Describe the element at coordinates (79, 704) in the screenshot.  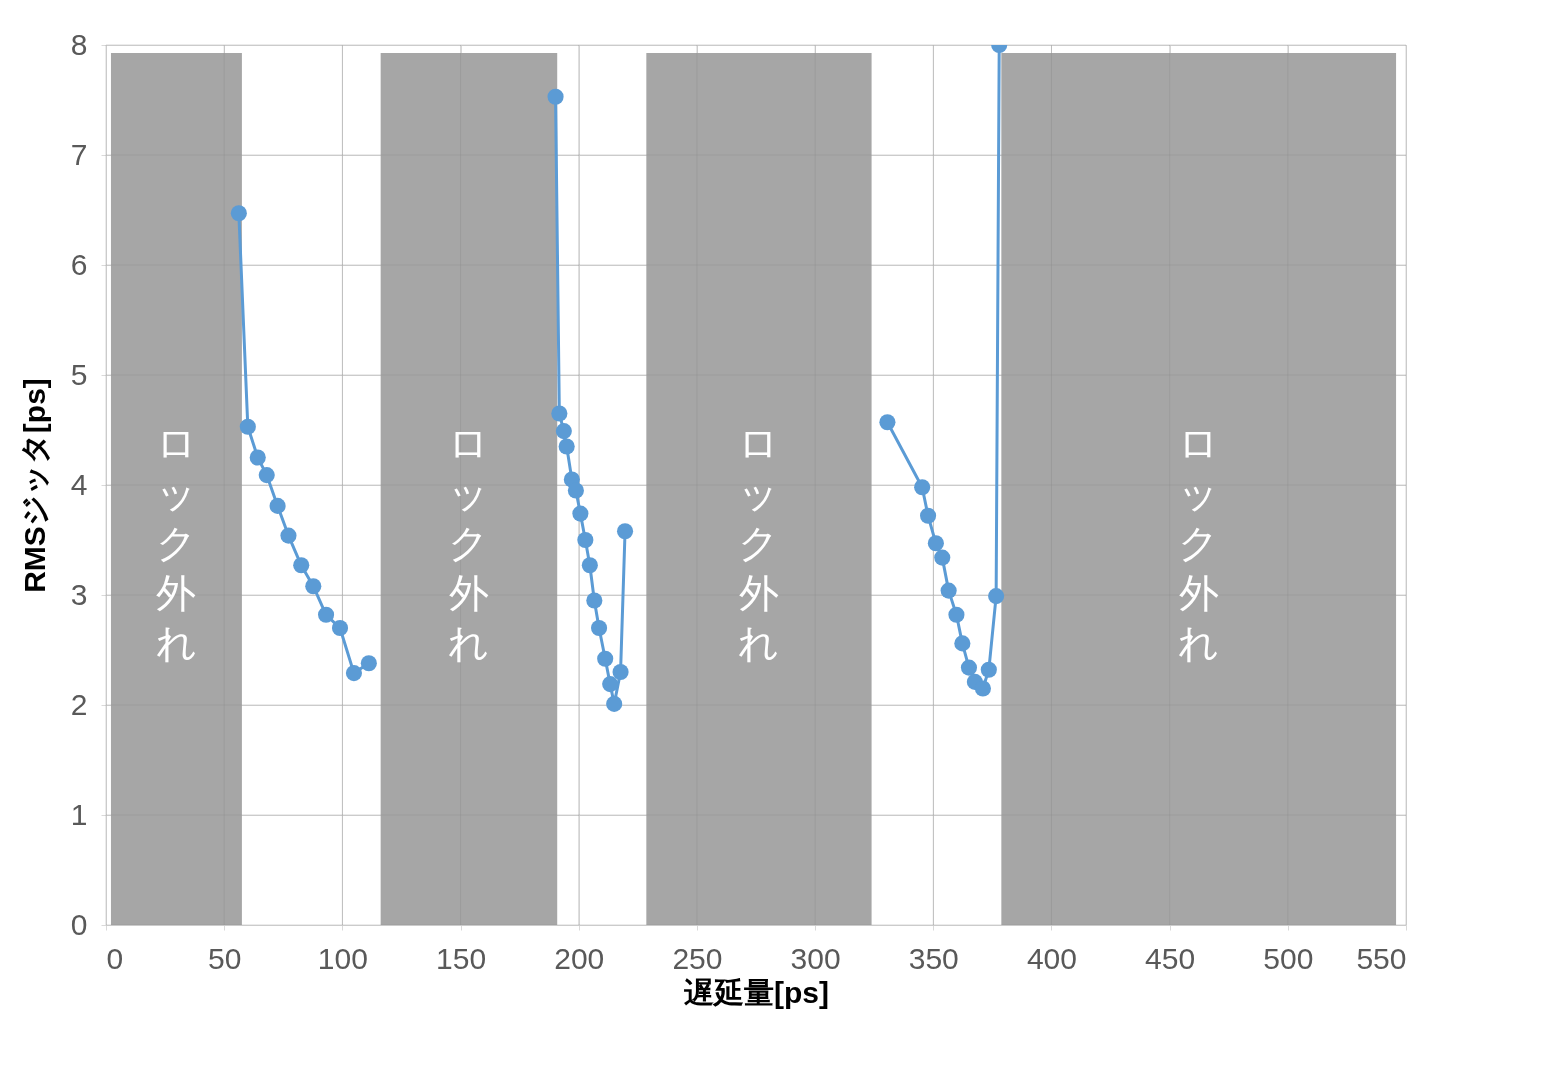
I see `y-tick-label: 2` at that location.